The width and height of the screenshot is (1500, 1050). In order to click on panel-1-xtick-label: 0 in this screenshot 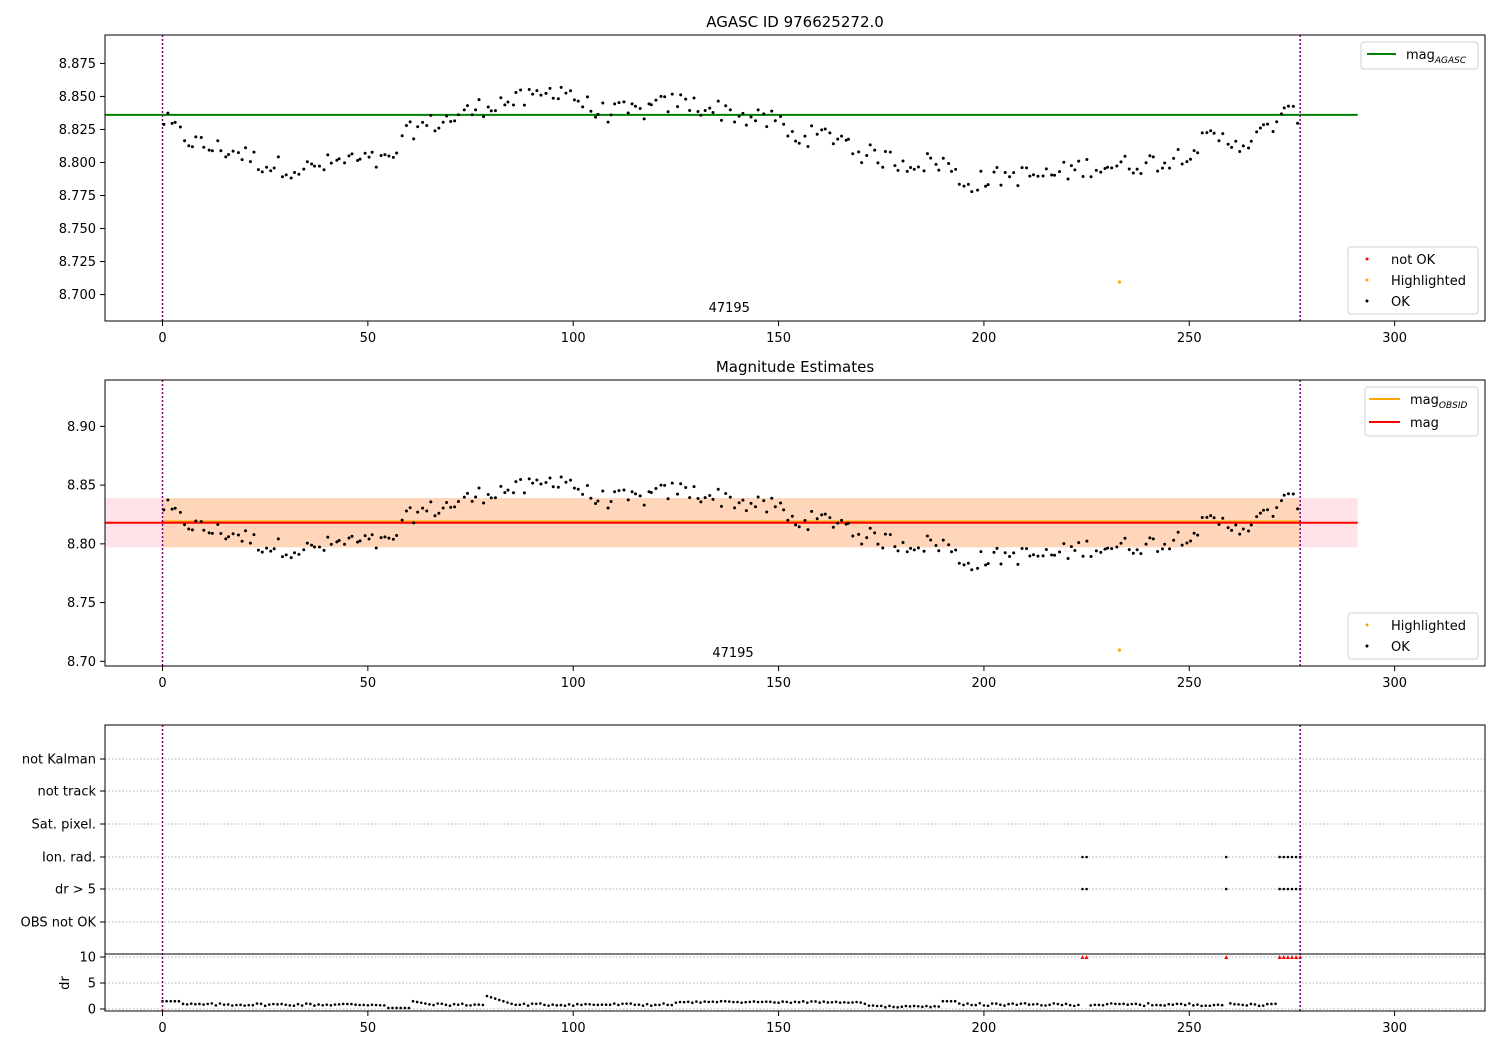, I will do `click(162, 338)`.